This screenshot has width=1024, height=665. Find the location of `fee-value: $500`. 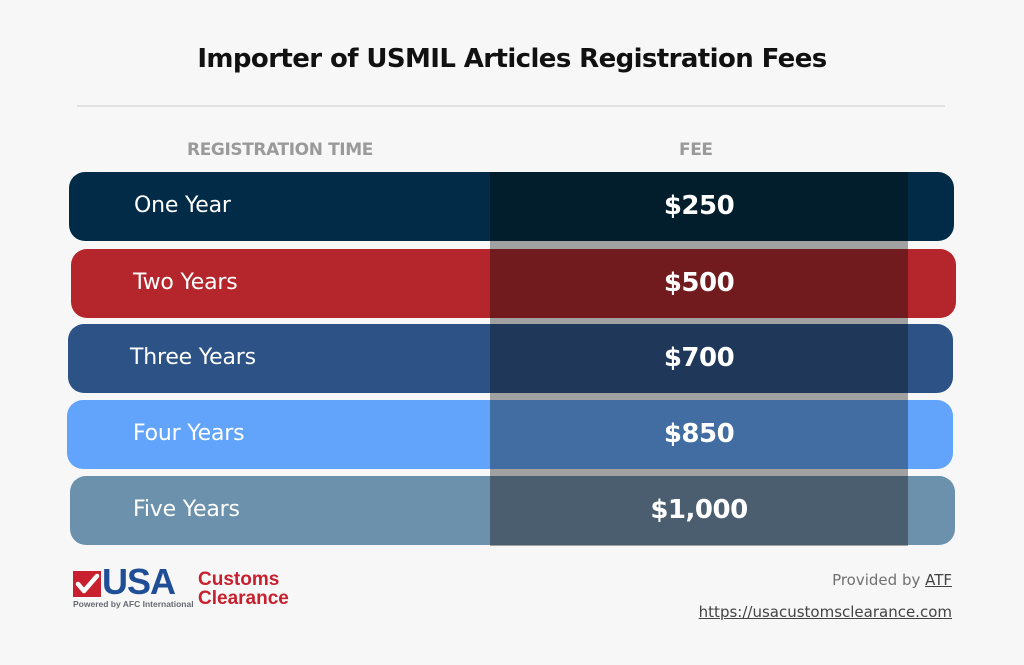

fee-value: $500 is located at coordinates (699, 283).